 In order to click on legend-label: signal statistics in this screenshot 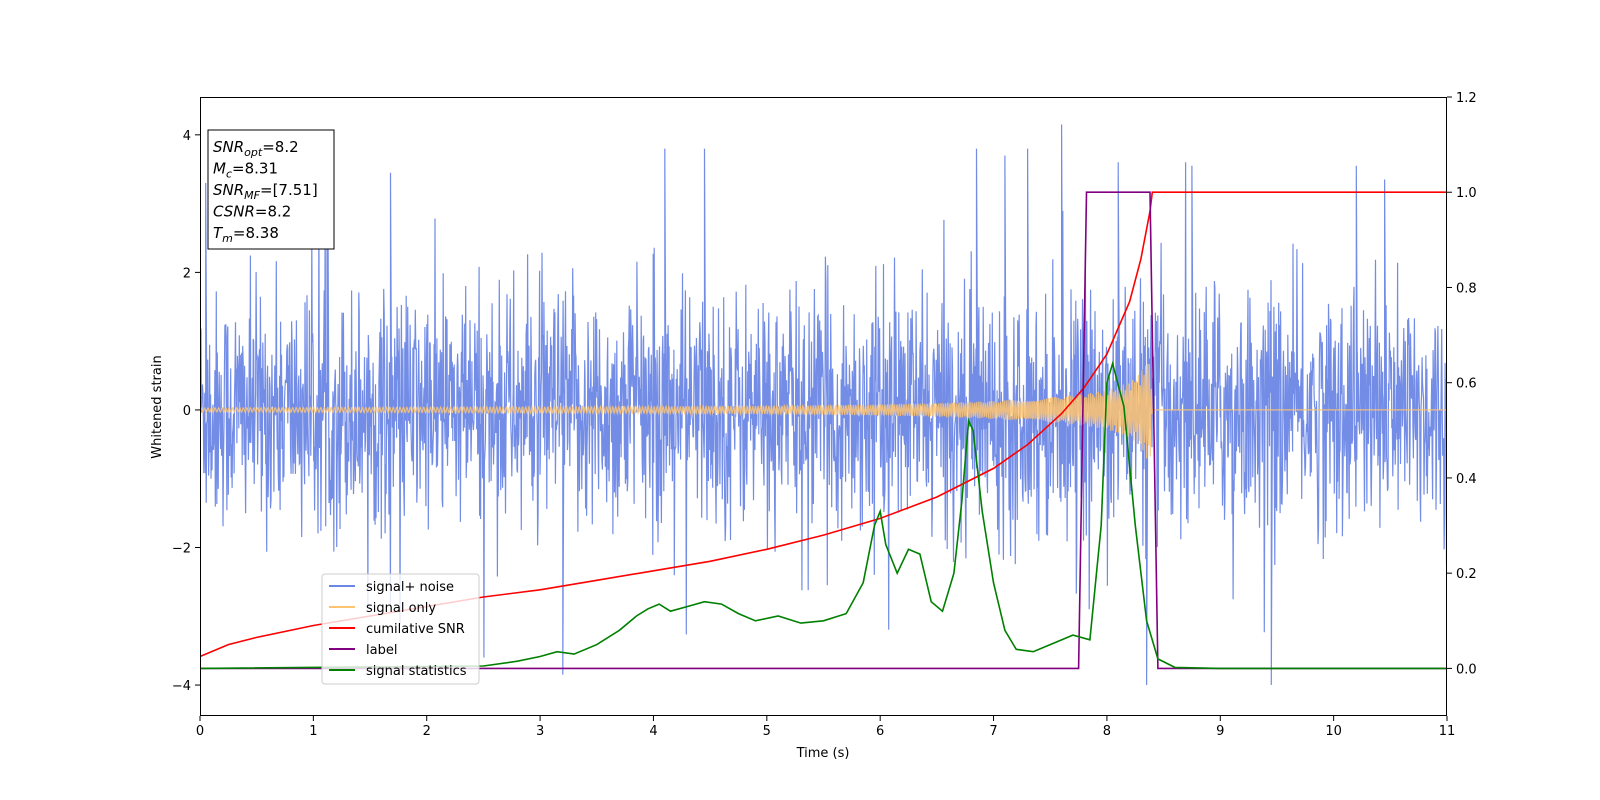, I will do `click(416, 671)`.